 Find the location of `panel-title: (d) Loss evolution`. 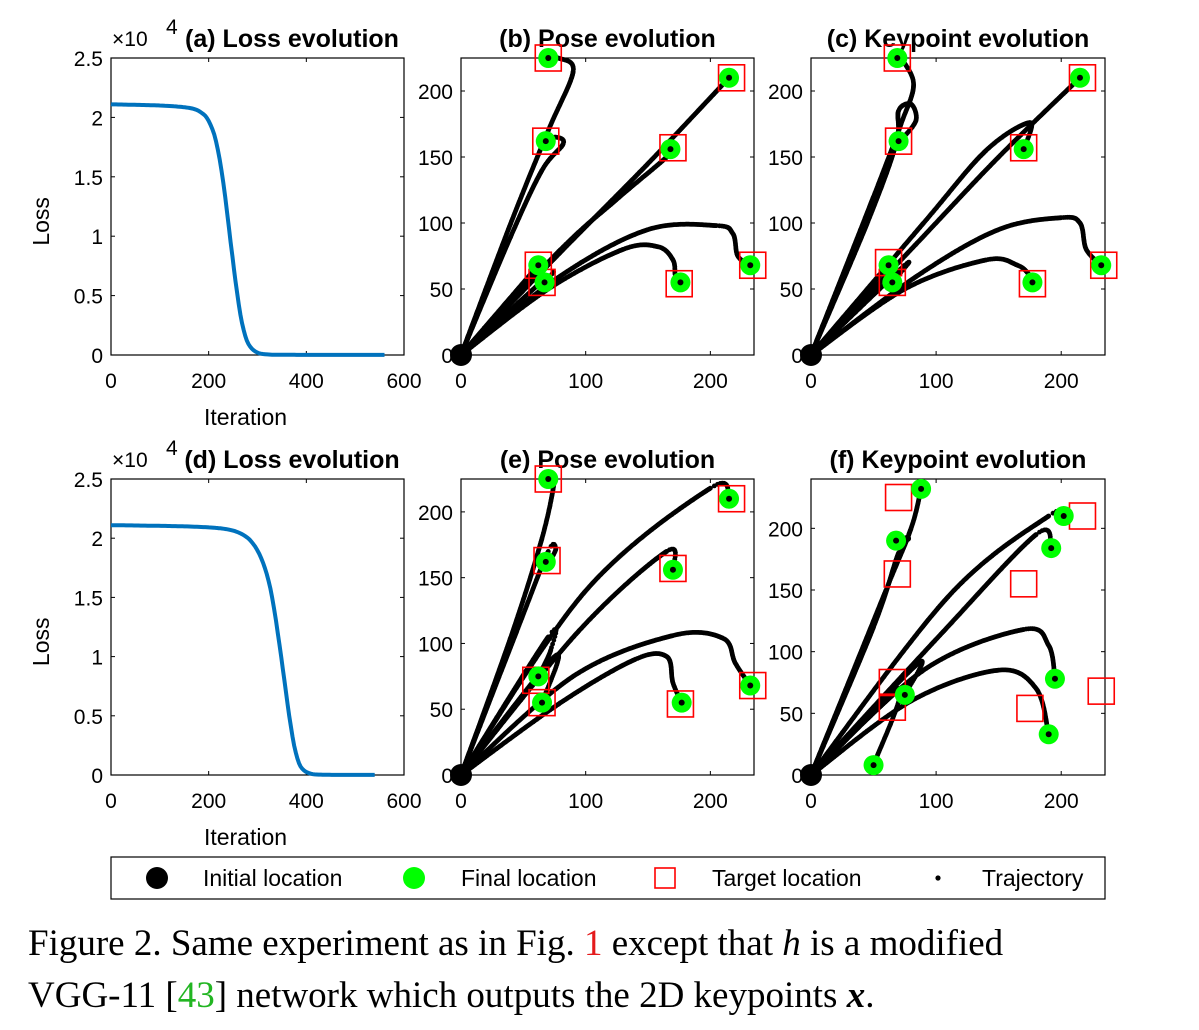

panel-title: (d) Loss evolution is located at coordinates (291, 460).